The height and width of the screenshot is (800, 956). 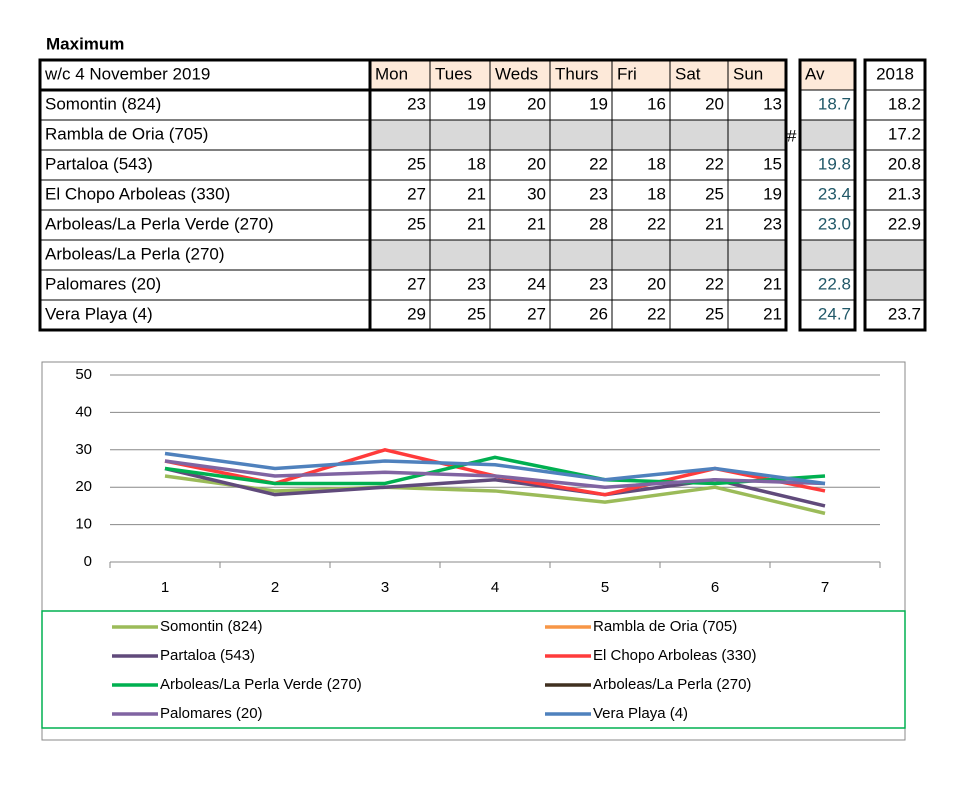 What do you see at coordinates (83, 449) in the screenshot?
I see `y-tick-label: 30` at bounding box center [83, 449].